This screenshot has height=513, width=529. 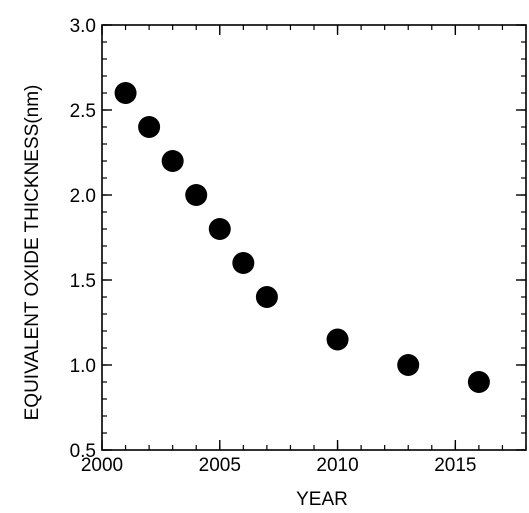 I want to click on y-axis-title: EQUIVALENT OXIDE THICKNESS(nm), so click(x=32, y=253).